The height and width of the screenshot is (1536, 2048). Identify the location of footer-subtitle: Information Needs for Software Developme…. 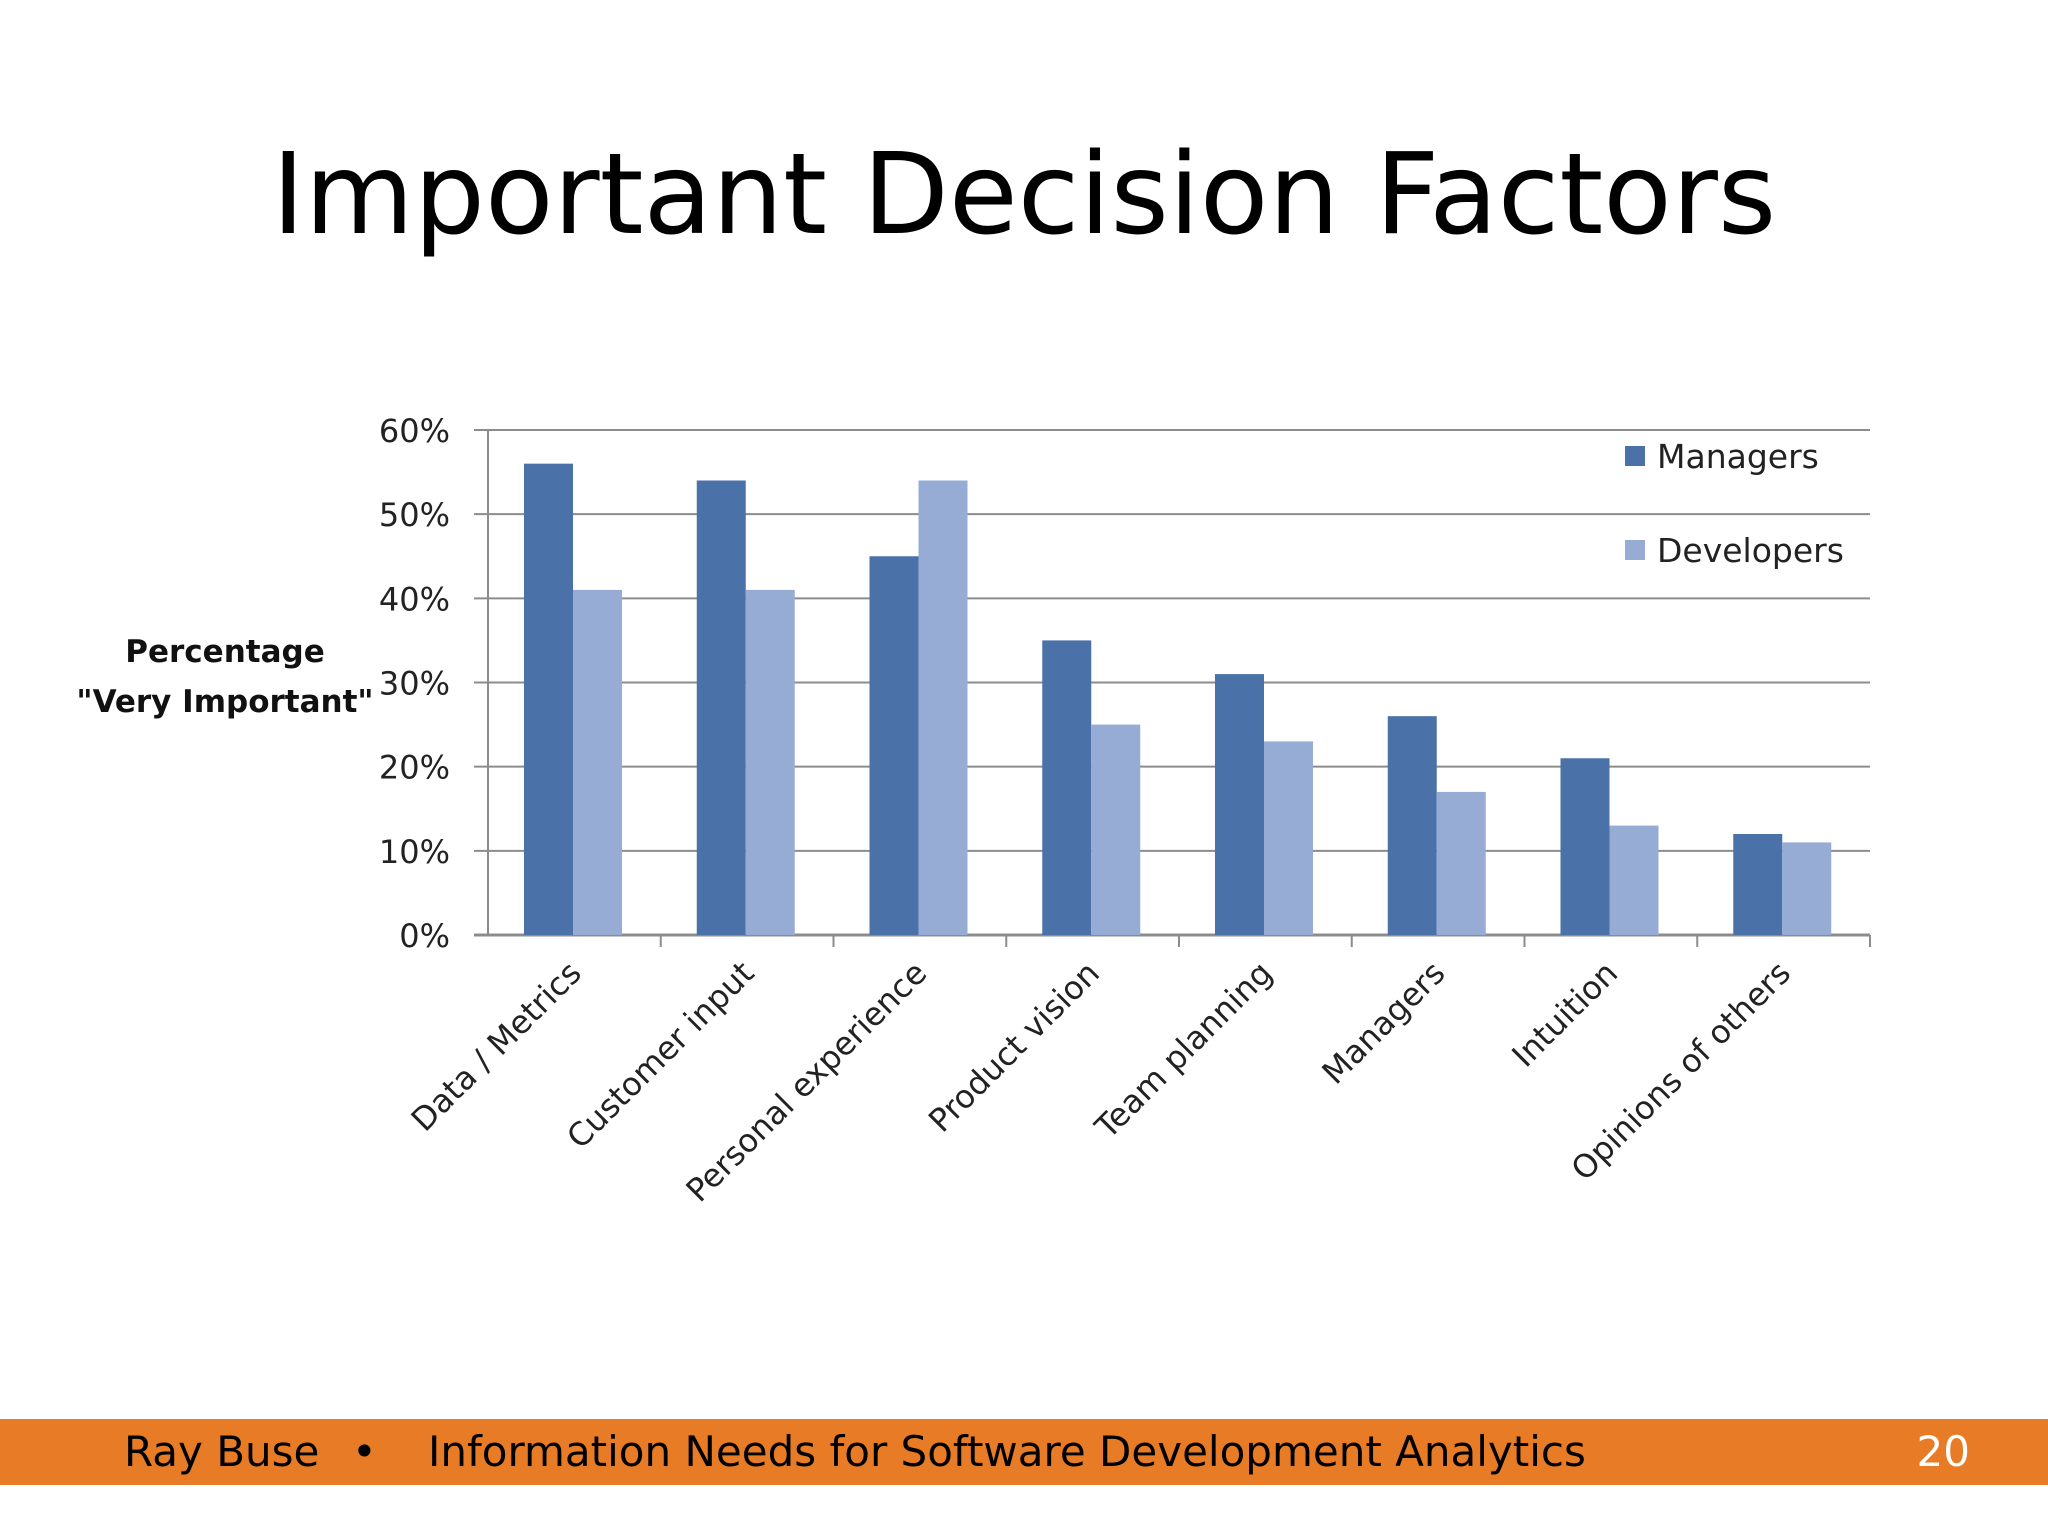
(1007, 1451).